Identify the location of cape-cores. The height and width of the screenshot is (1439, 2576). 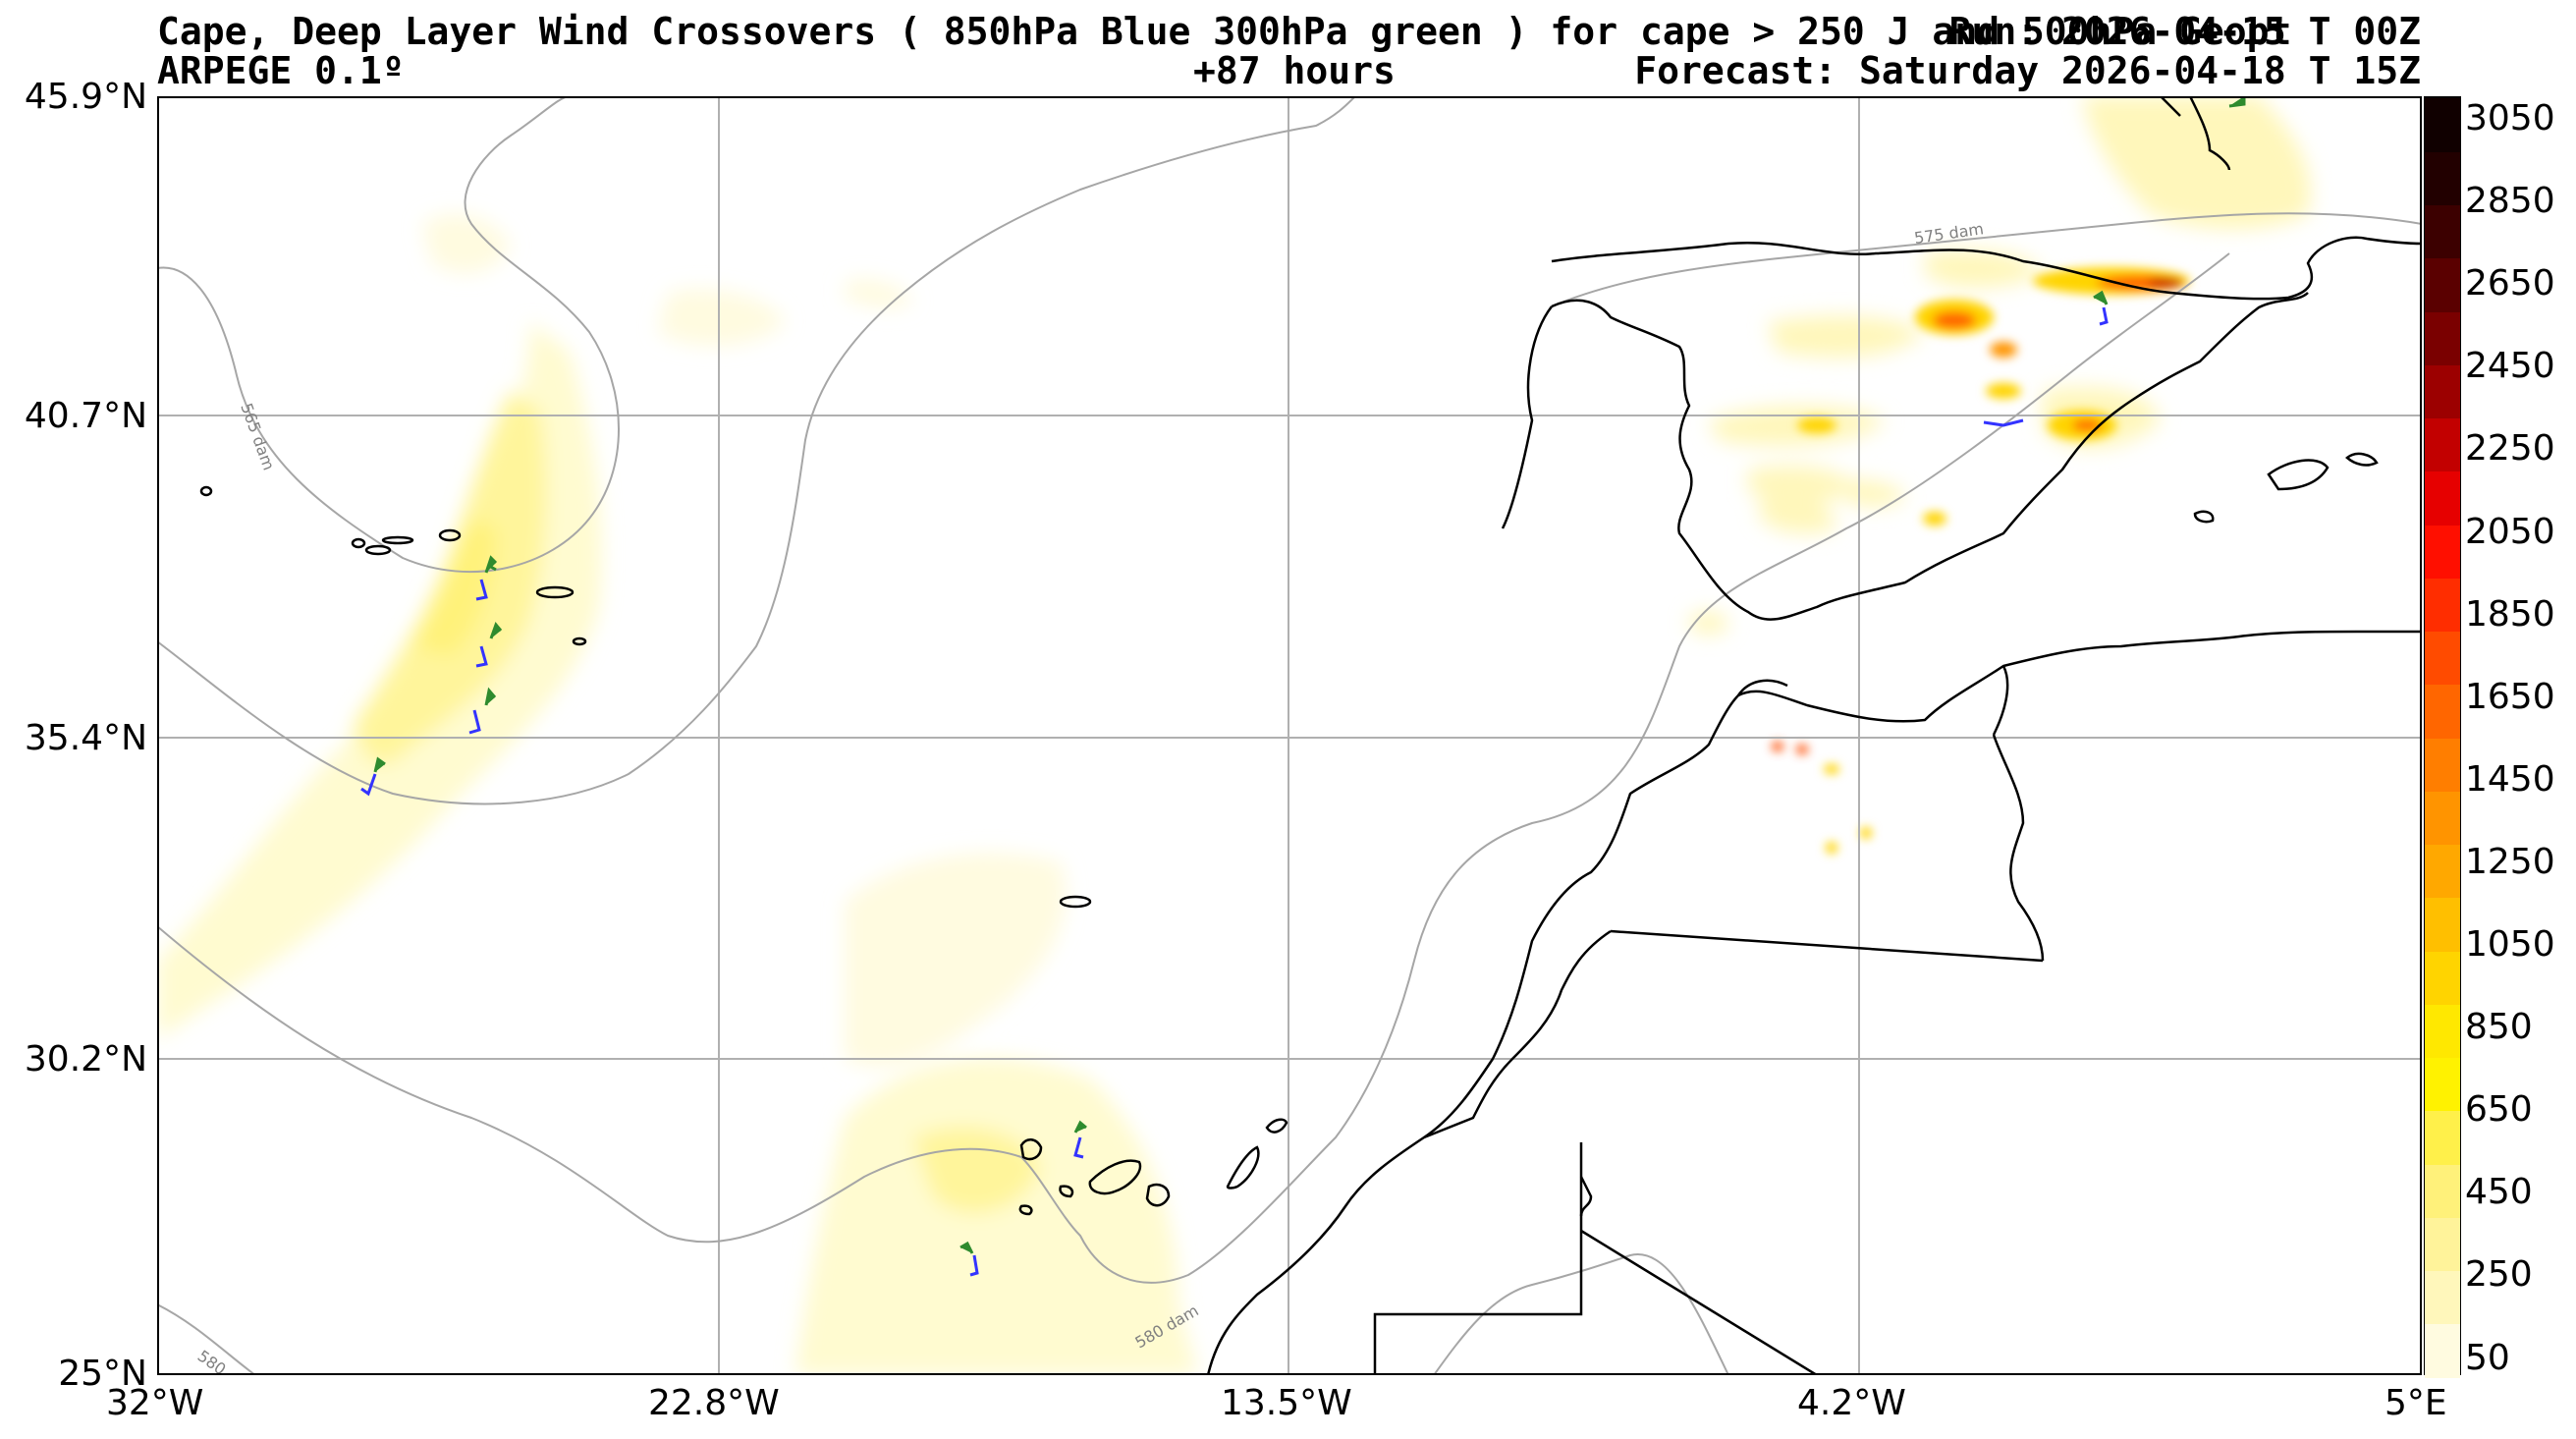
(1981, 560).